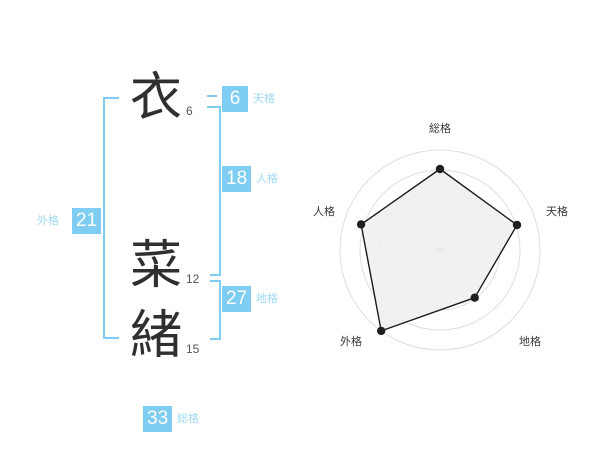 This screenshot has height=470, width=600. What do you see at coordinates (440, 128) in the screenshot?
I see `radar-axis-label-soukaku: 総格` at bounding box center [440, 128].